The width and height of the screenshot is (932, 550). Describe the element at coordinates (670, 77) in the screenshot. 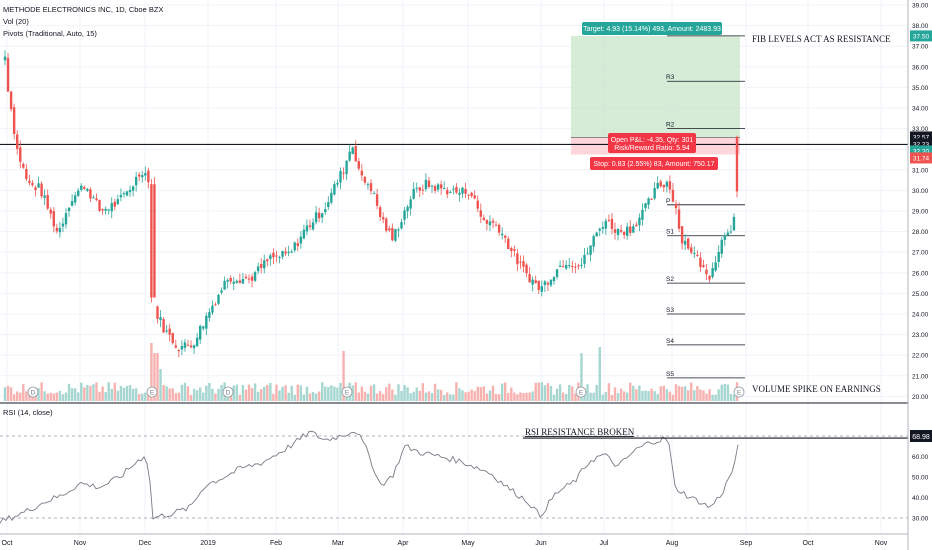

I see `pivot-label: R3` at that location.